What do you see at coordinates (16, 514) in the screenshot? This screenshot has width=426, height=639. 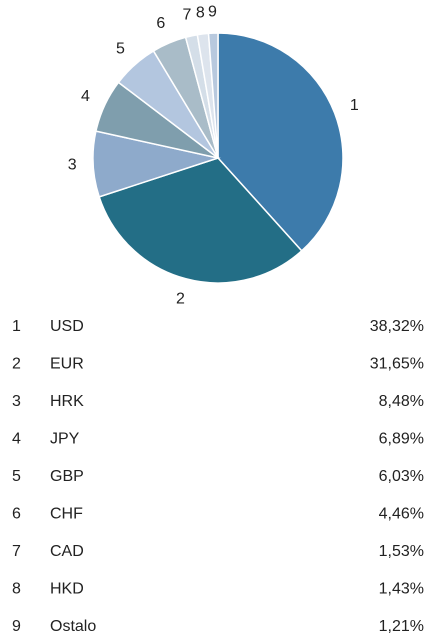 I see `row-id: 6` at bounding box center [16, 514].